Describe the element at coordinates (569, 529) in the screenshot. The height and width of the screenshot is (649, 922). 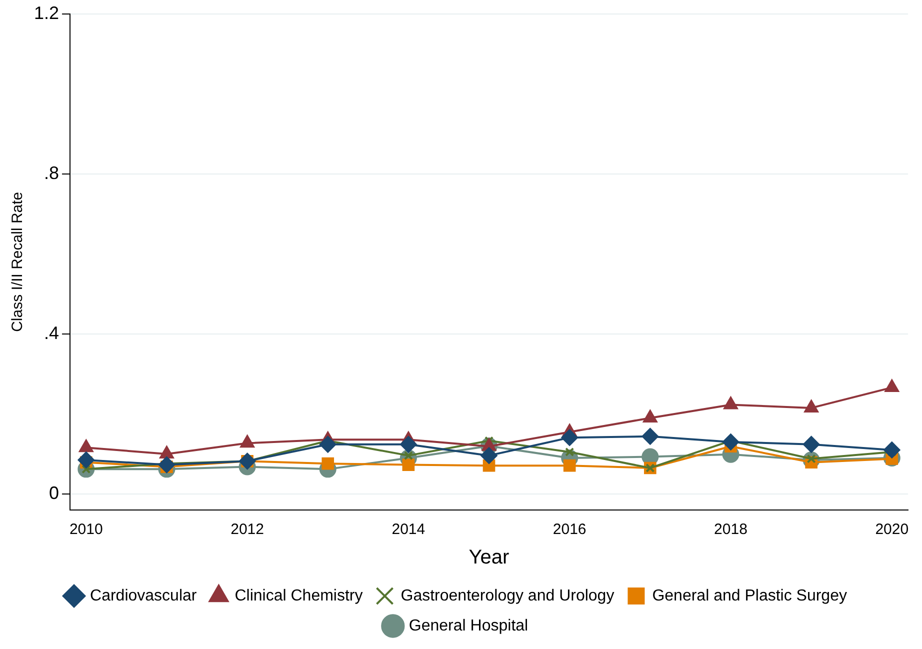
I see `x-tick-label: 2016` at that location.